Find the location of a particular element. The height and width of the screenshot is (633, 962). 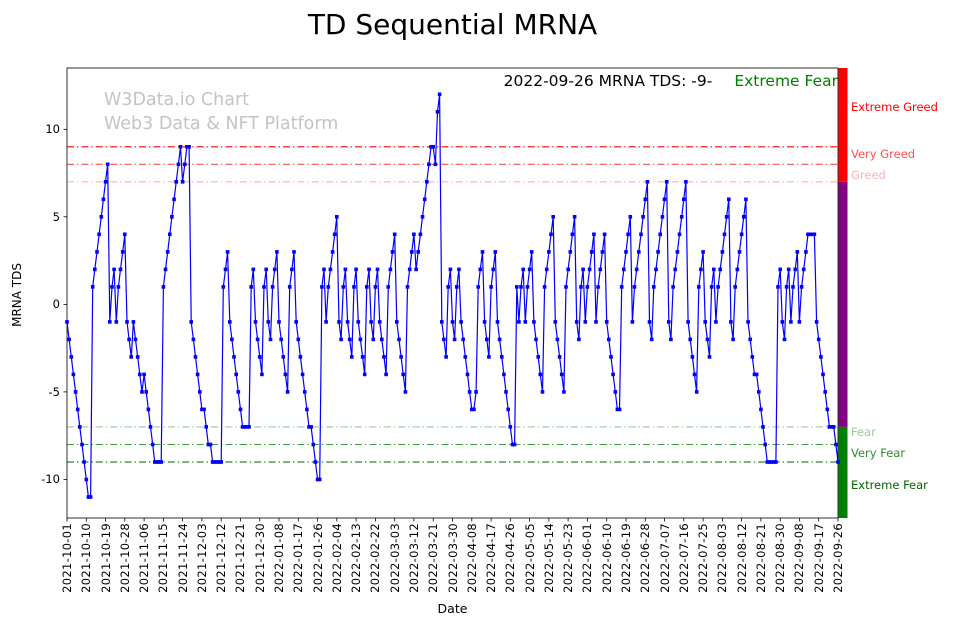

x-tick-label: 2022-01-26 is located at coordinates (317, 558).